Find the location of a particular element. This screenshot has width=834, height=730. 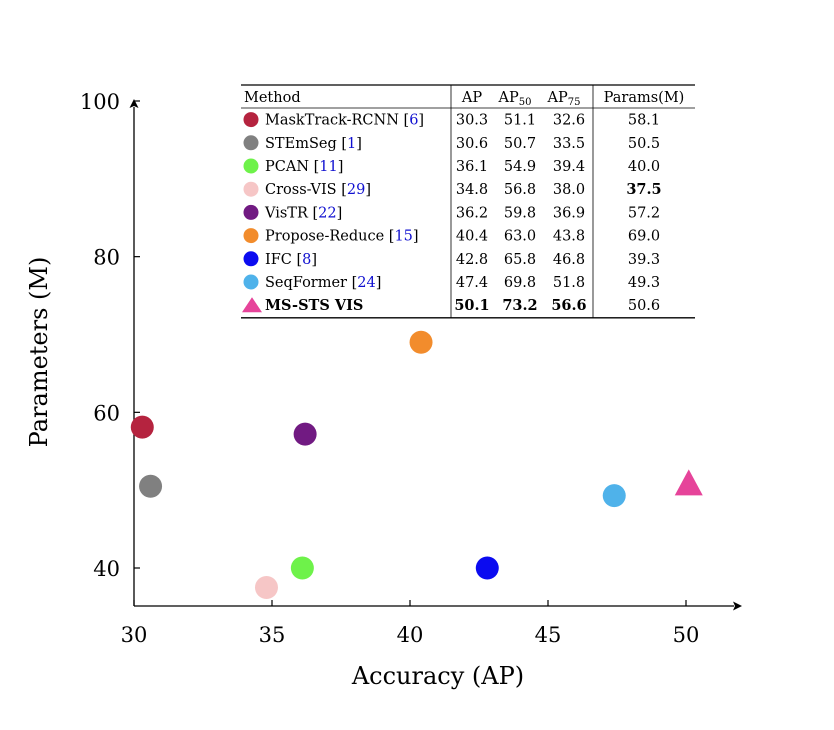

table-row-ap50: 56.8 is located at coordinates (520, 190).